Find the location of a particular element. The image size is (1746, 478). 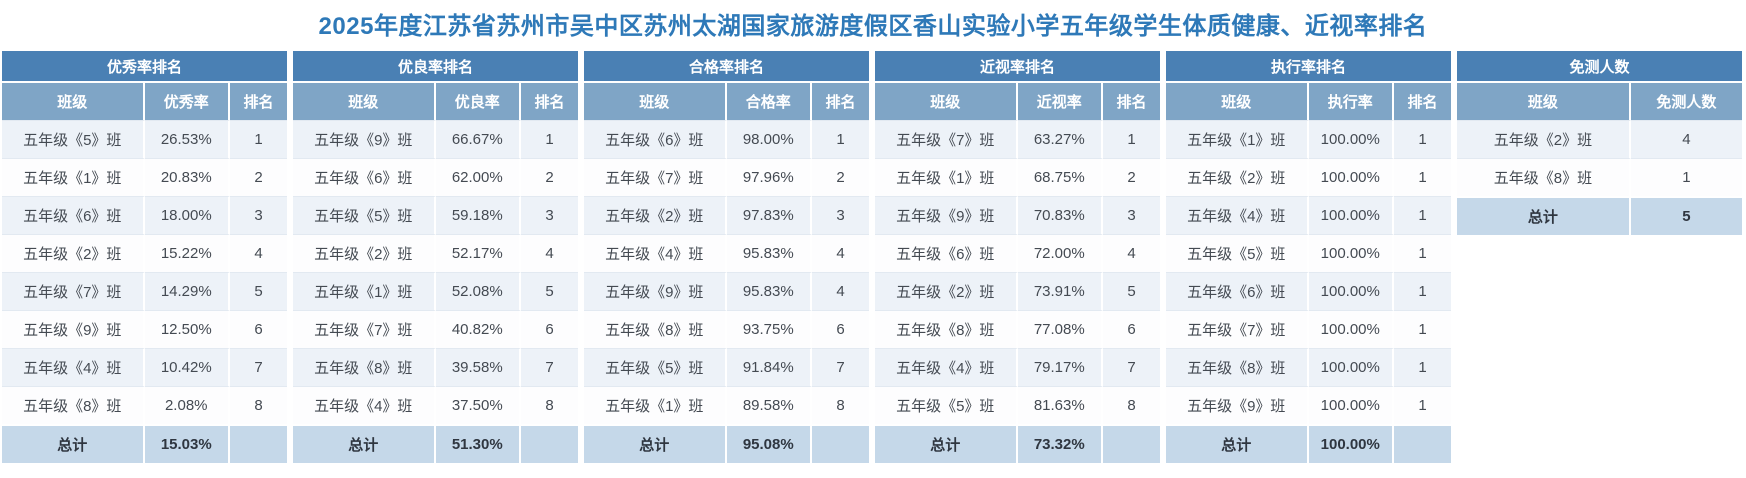

cell-class: 五年级《2》班 is located at coordinates (1237, 177).